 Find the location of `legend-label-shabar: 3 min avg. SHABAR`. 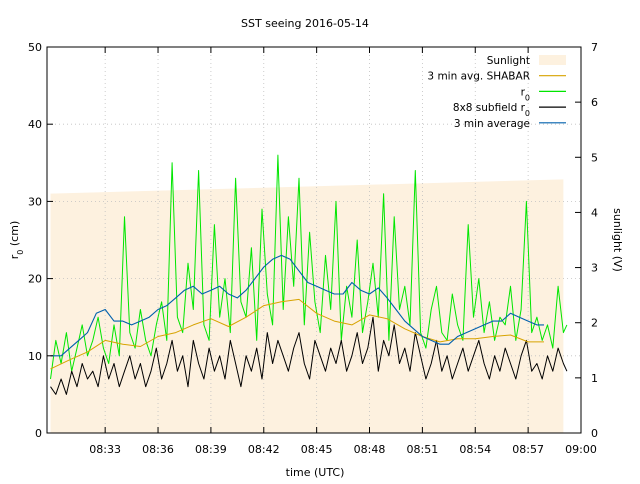

legend-label-shabar: 3 min avg. SHABAR is located at coordinates (478, 77).